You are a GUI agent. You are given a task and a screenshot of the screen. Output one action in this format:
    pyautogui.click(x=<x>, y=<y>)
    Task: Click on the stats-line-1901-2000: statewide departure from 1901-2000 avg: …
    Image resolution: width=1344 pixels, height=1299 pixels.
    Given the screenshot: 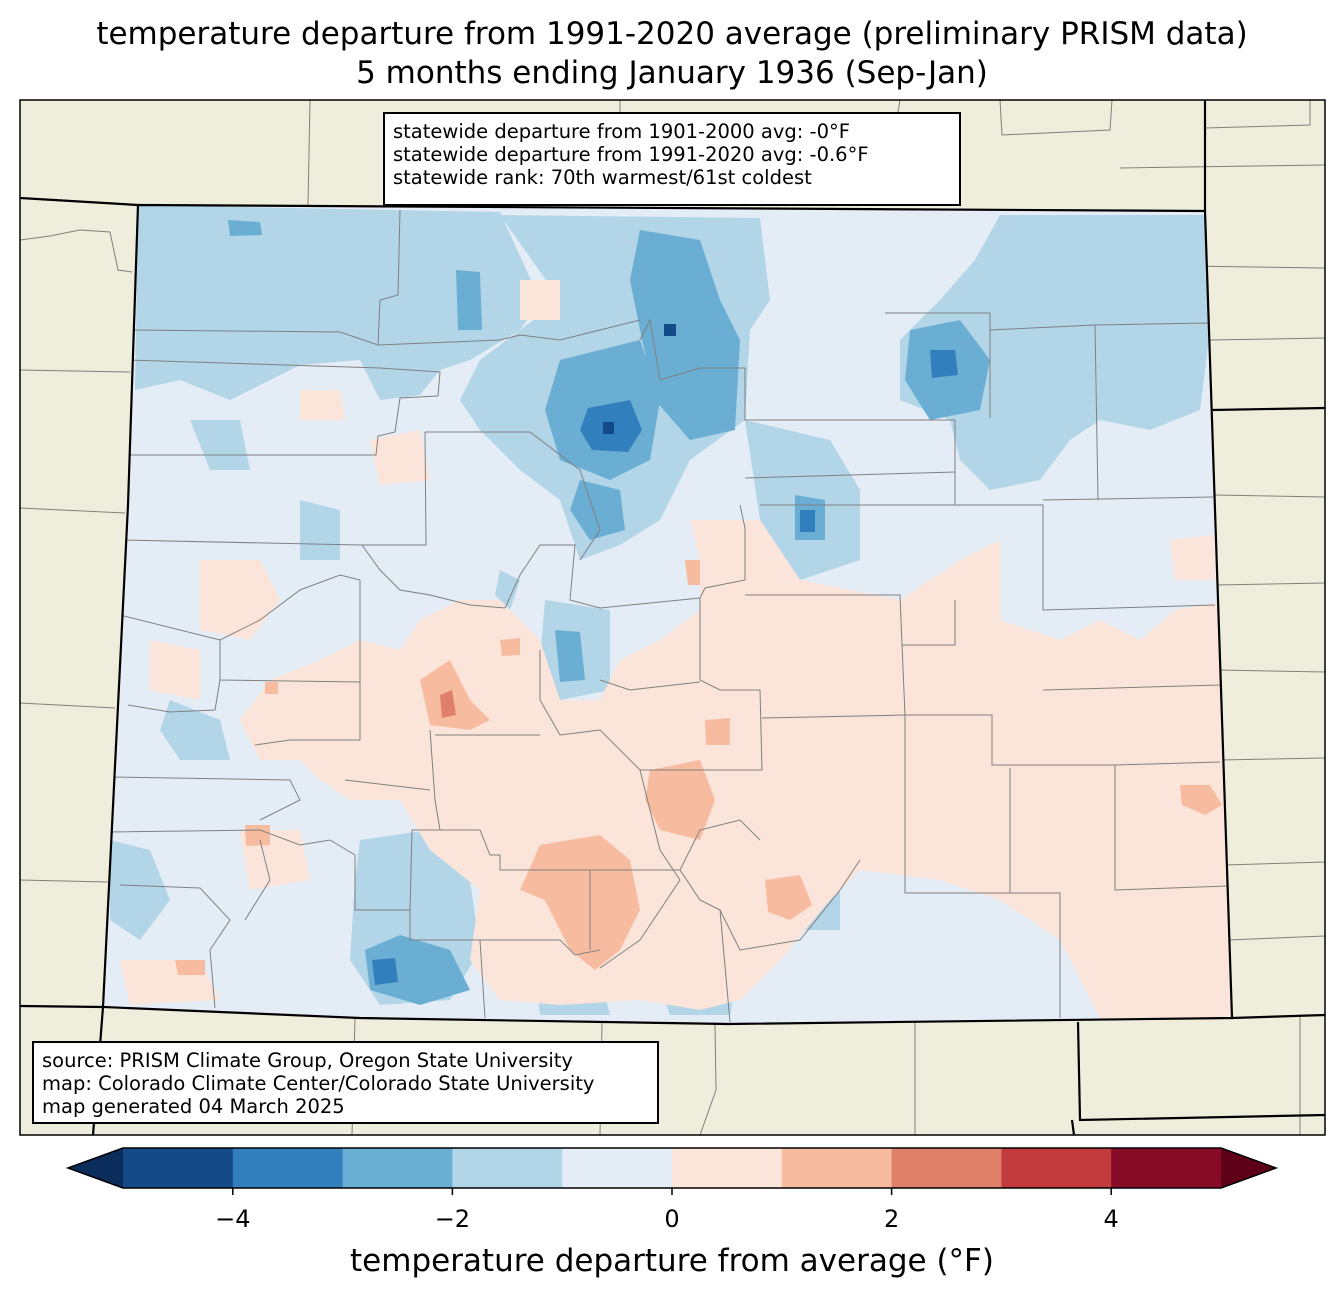 What is the action you would take?
    pyautogui.click(x=621, y=131)
    